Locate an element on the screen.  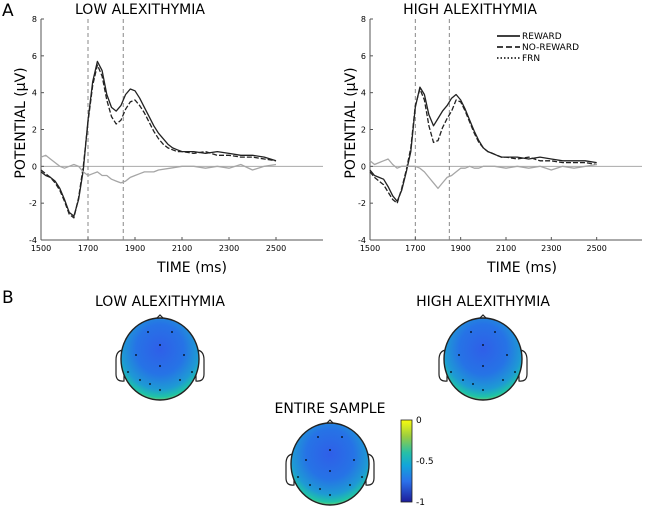
chart-title: HIGH ALEXITHYMIA is located at coordinates (470, 10).